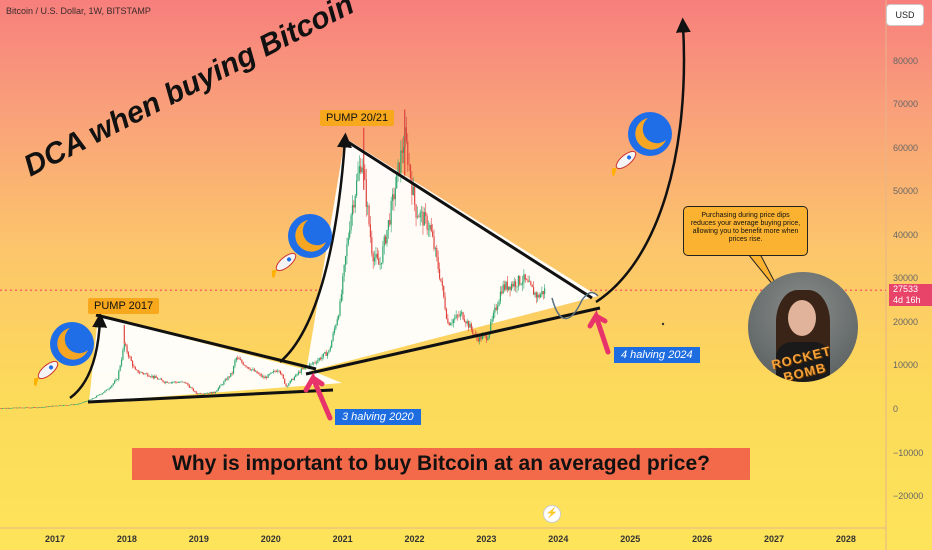 This screenshot has width=932, height=550. I want to click on symbol-title: Bitcoin / U.S. Dollar, 1W, BITSTAMP, so click(78, 11).